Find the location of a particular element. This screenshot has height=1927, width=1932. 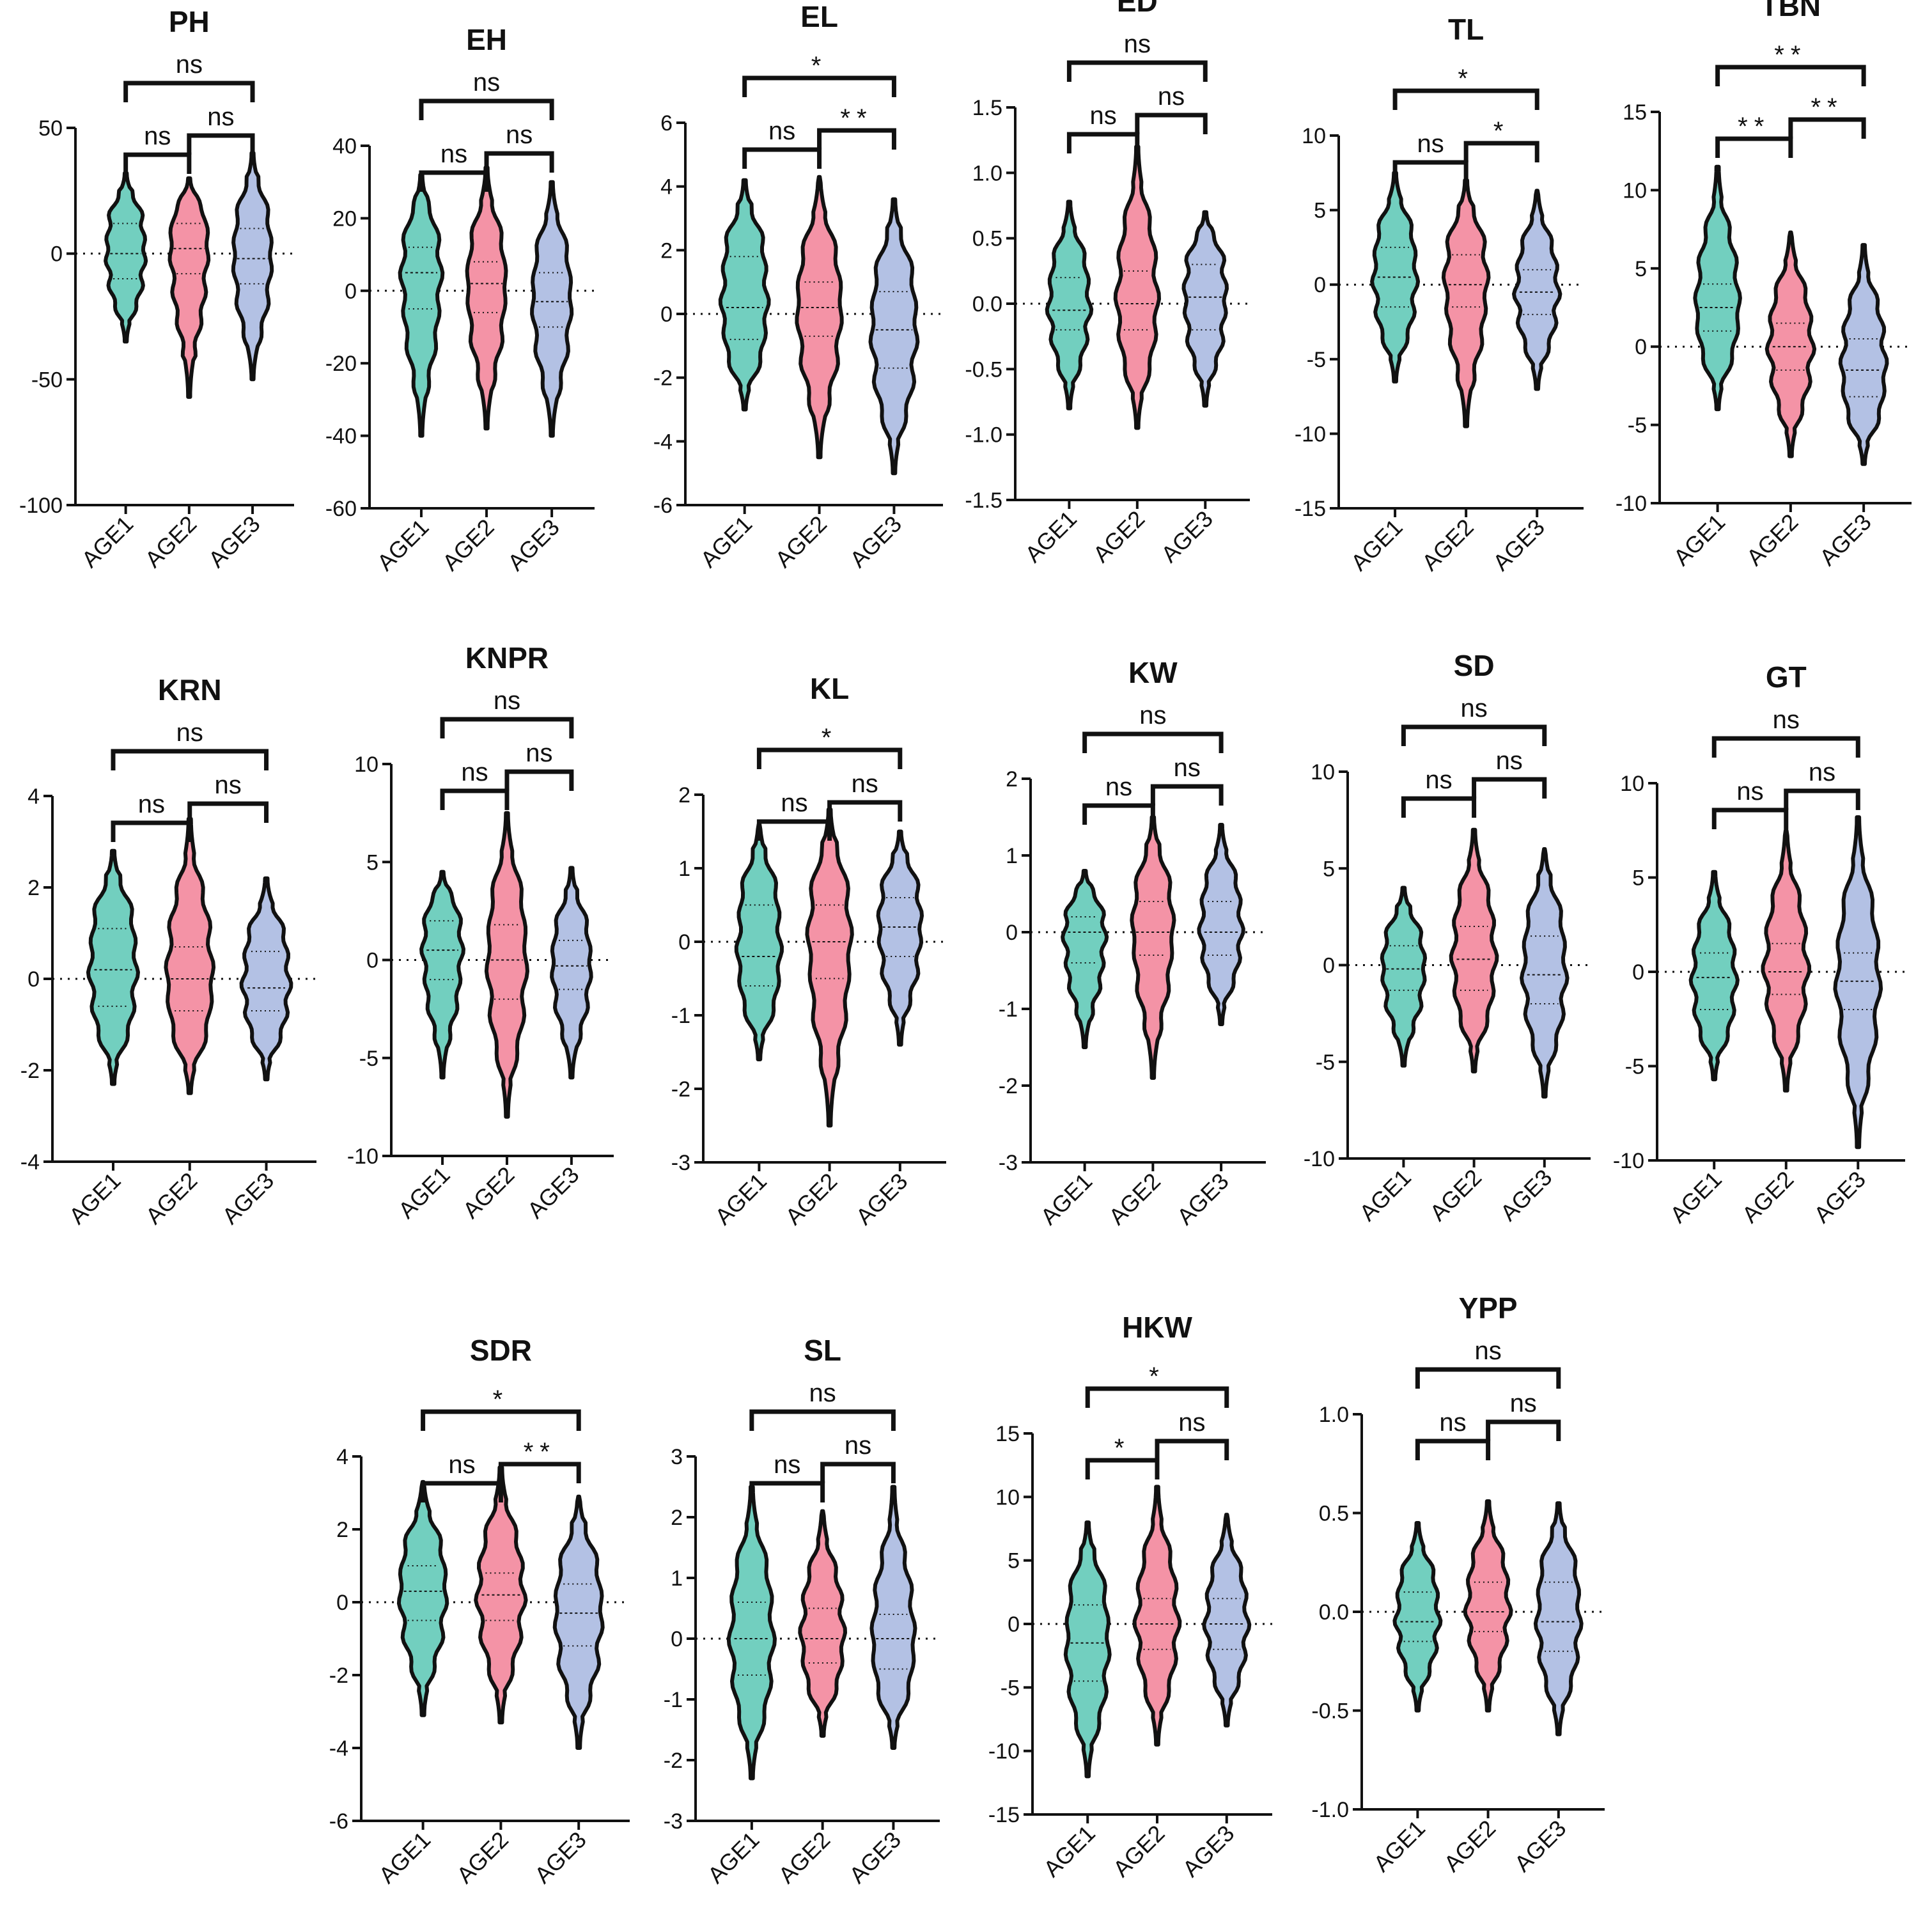

y-tick-label: 1.0 is located at coordinates (987, 173).